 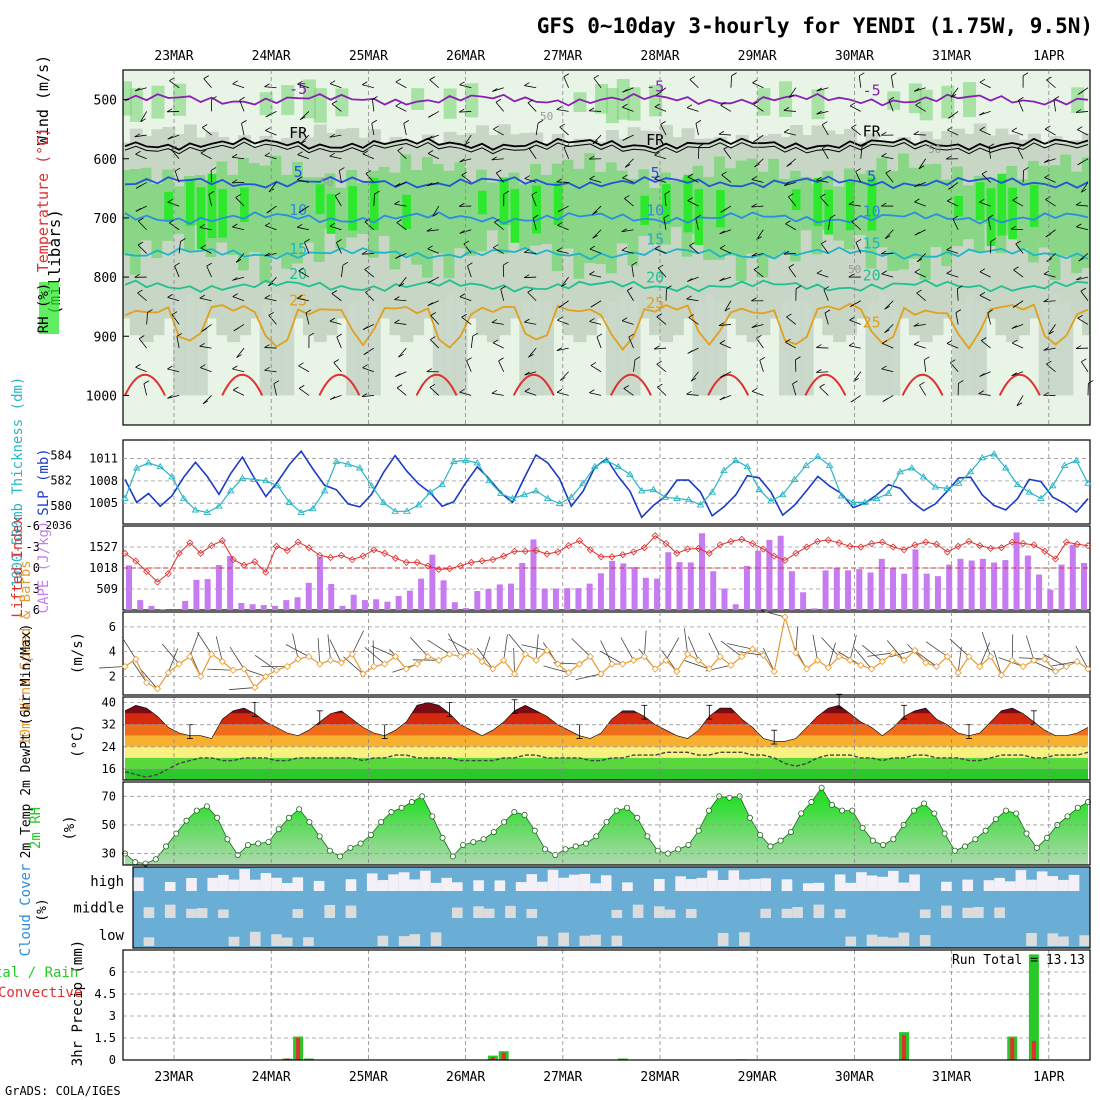 I want to click on isotherm-label: 20, so click(x=872, y=275).